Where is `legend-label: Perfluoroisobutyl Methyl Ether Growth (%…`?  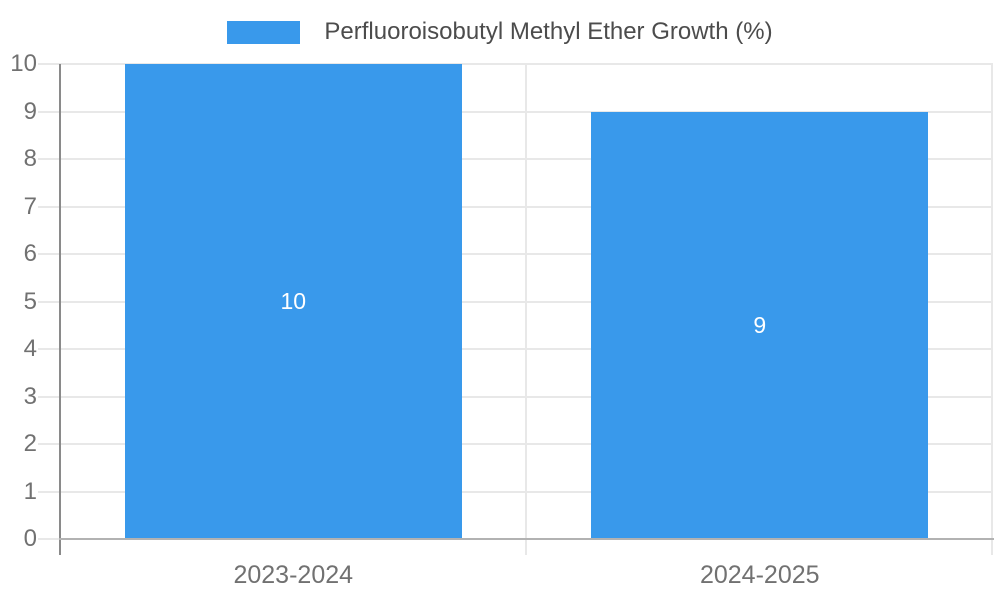
legend-label: Perfluoroisobutyl Methyl Ether Growth (%… is located at coordinates (548, 31).